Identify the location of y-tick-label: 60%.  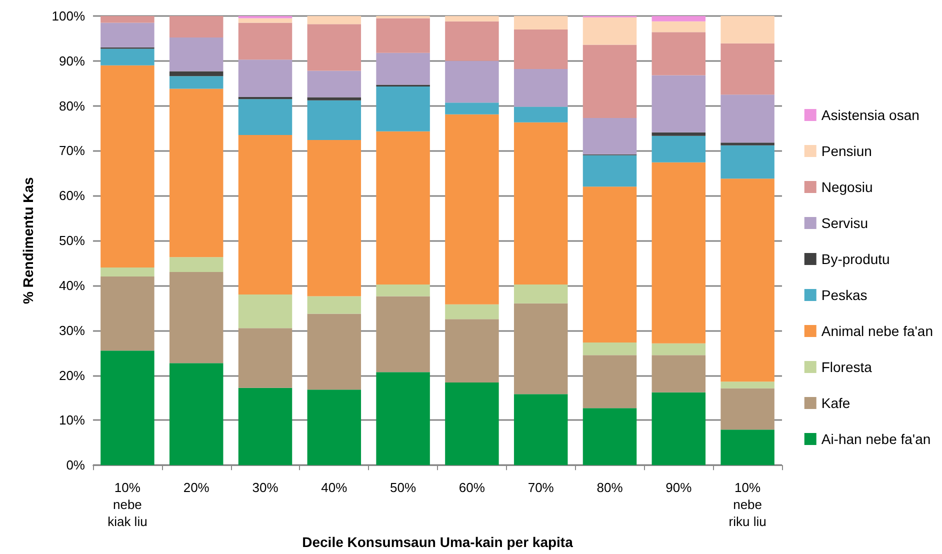
(72, 196).